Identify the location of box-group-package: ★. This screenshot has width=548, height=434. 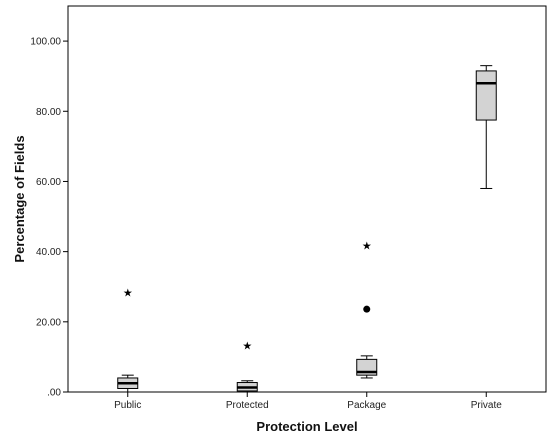
(367, 309).